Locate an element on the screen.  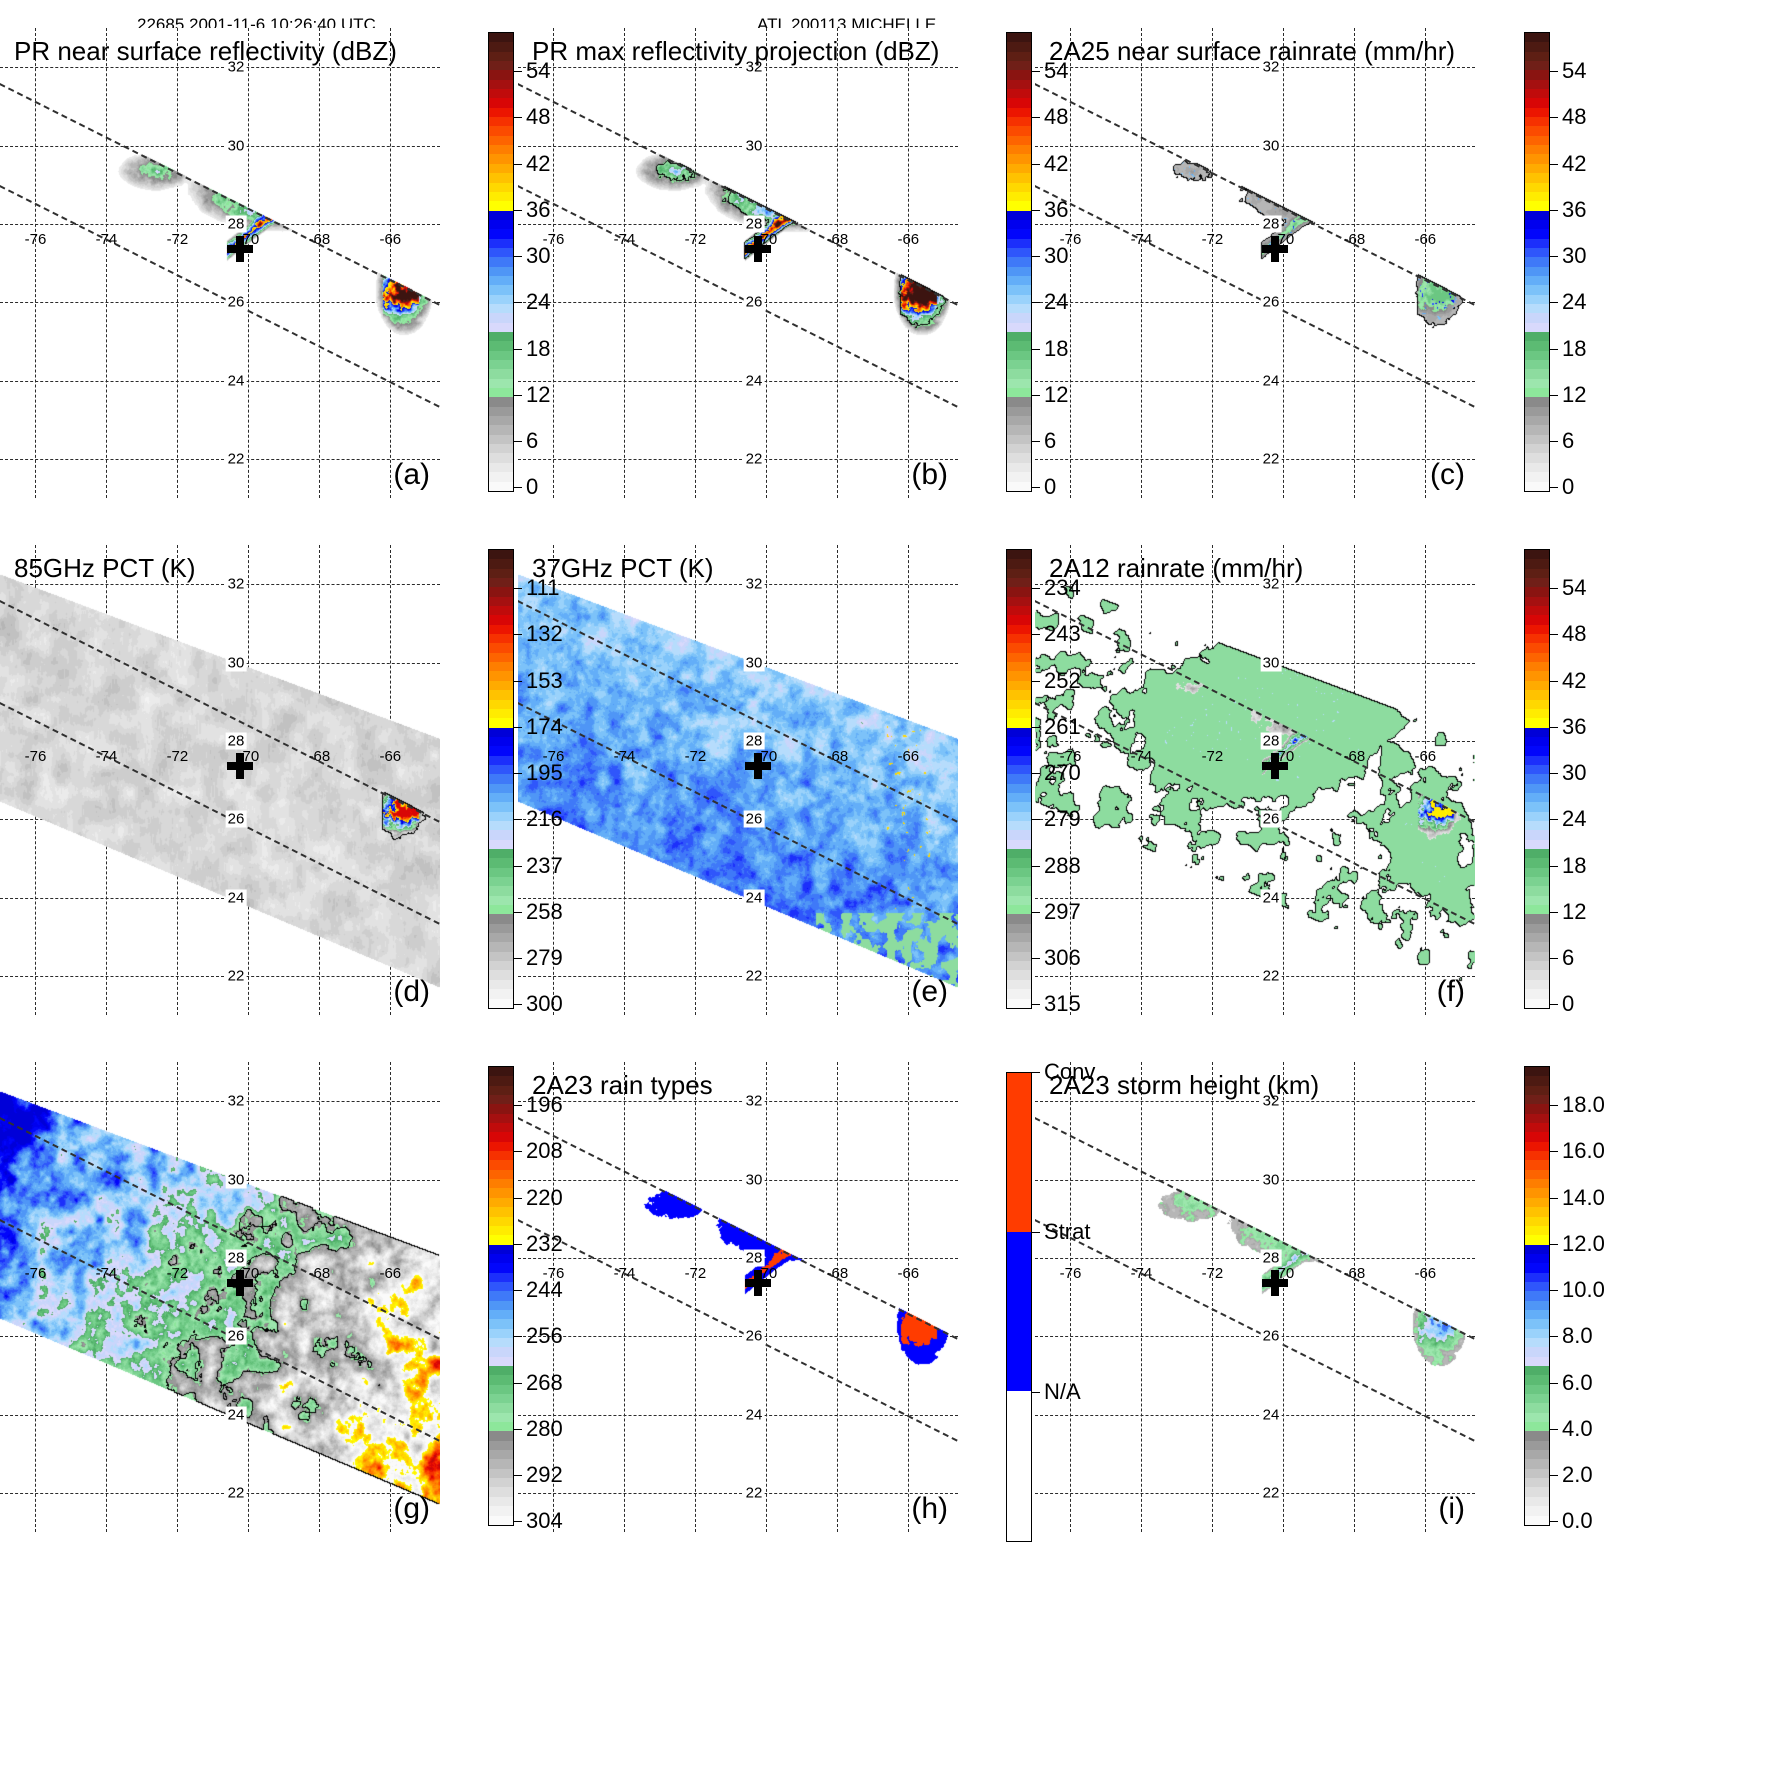
colorbar-f: 54 48 42 36 30 24 18 12 6 0 is located at coordinates (1584, 782).